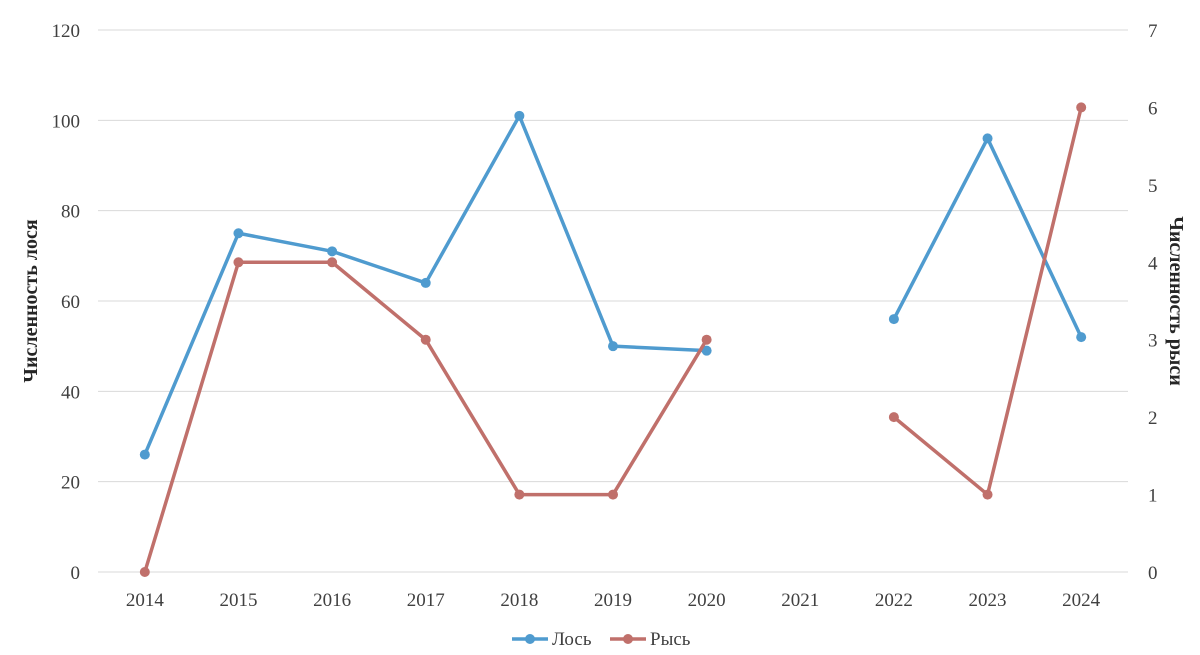 The height and width of the screenshot is (655, 1200). I want to click on left-axis-title: Численность лося, so click(31, 301).